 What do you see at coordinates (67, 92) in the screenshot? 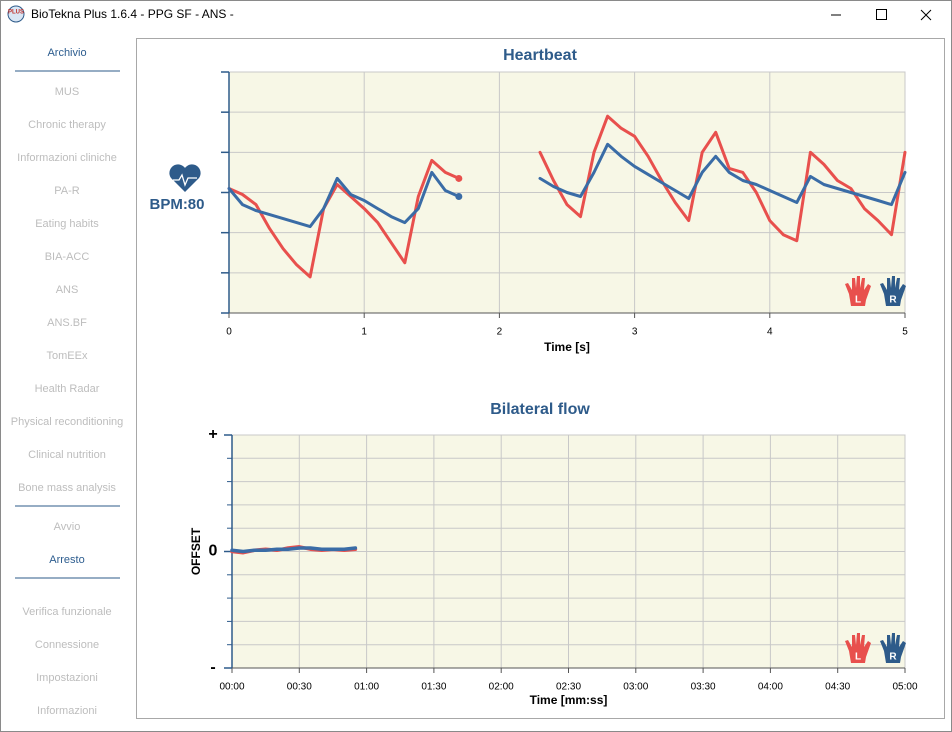
I see `menu-item: MUS` at bounding box center [67, 92].